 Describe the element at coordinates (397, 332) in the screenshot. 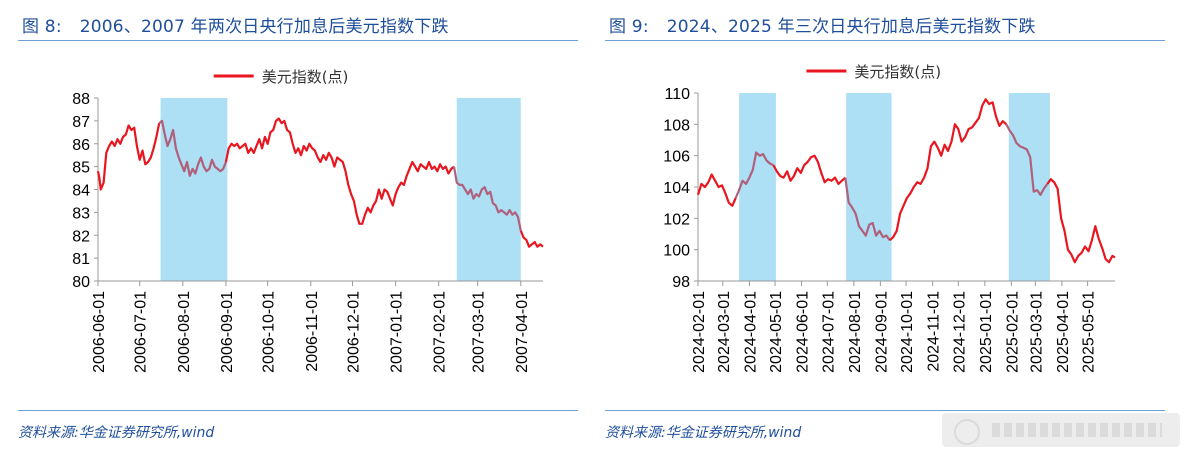

I see `x-tick-label: 2007-01-01` at that location.